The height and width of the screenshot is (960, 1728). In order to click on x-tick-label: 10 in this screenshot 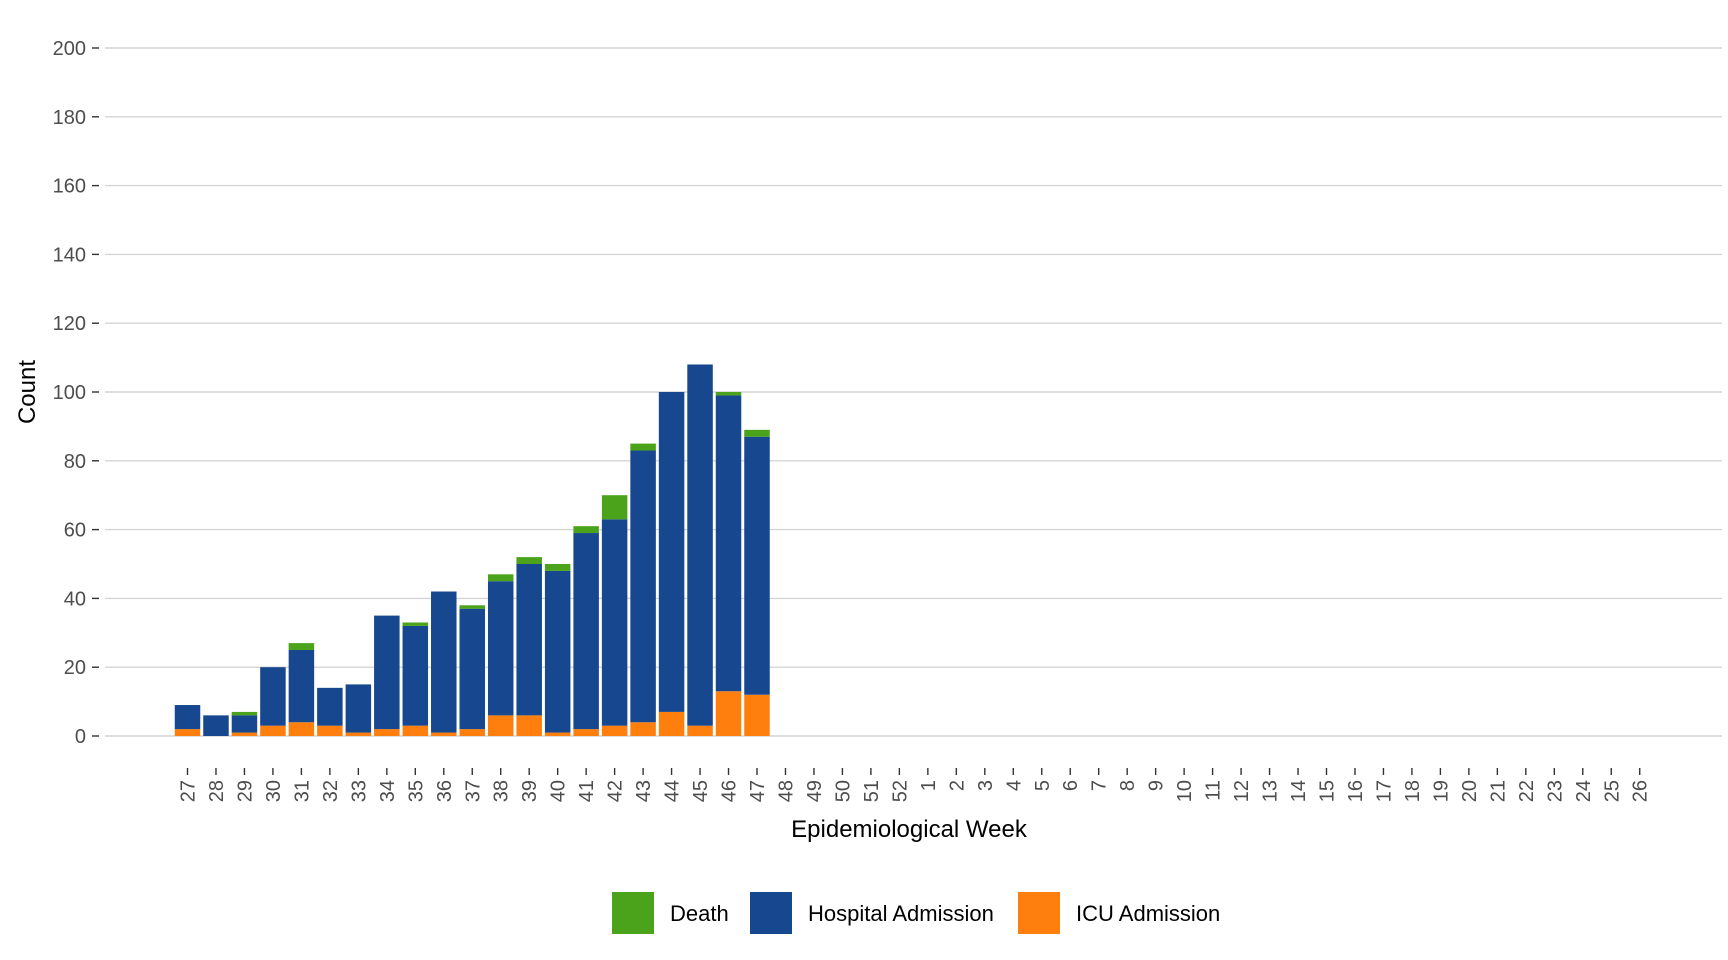, I will do `click(1185, 791)`.